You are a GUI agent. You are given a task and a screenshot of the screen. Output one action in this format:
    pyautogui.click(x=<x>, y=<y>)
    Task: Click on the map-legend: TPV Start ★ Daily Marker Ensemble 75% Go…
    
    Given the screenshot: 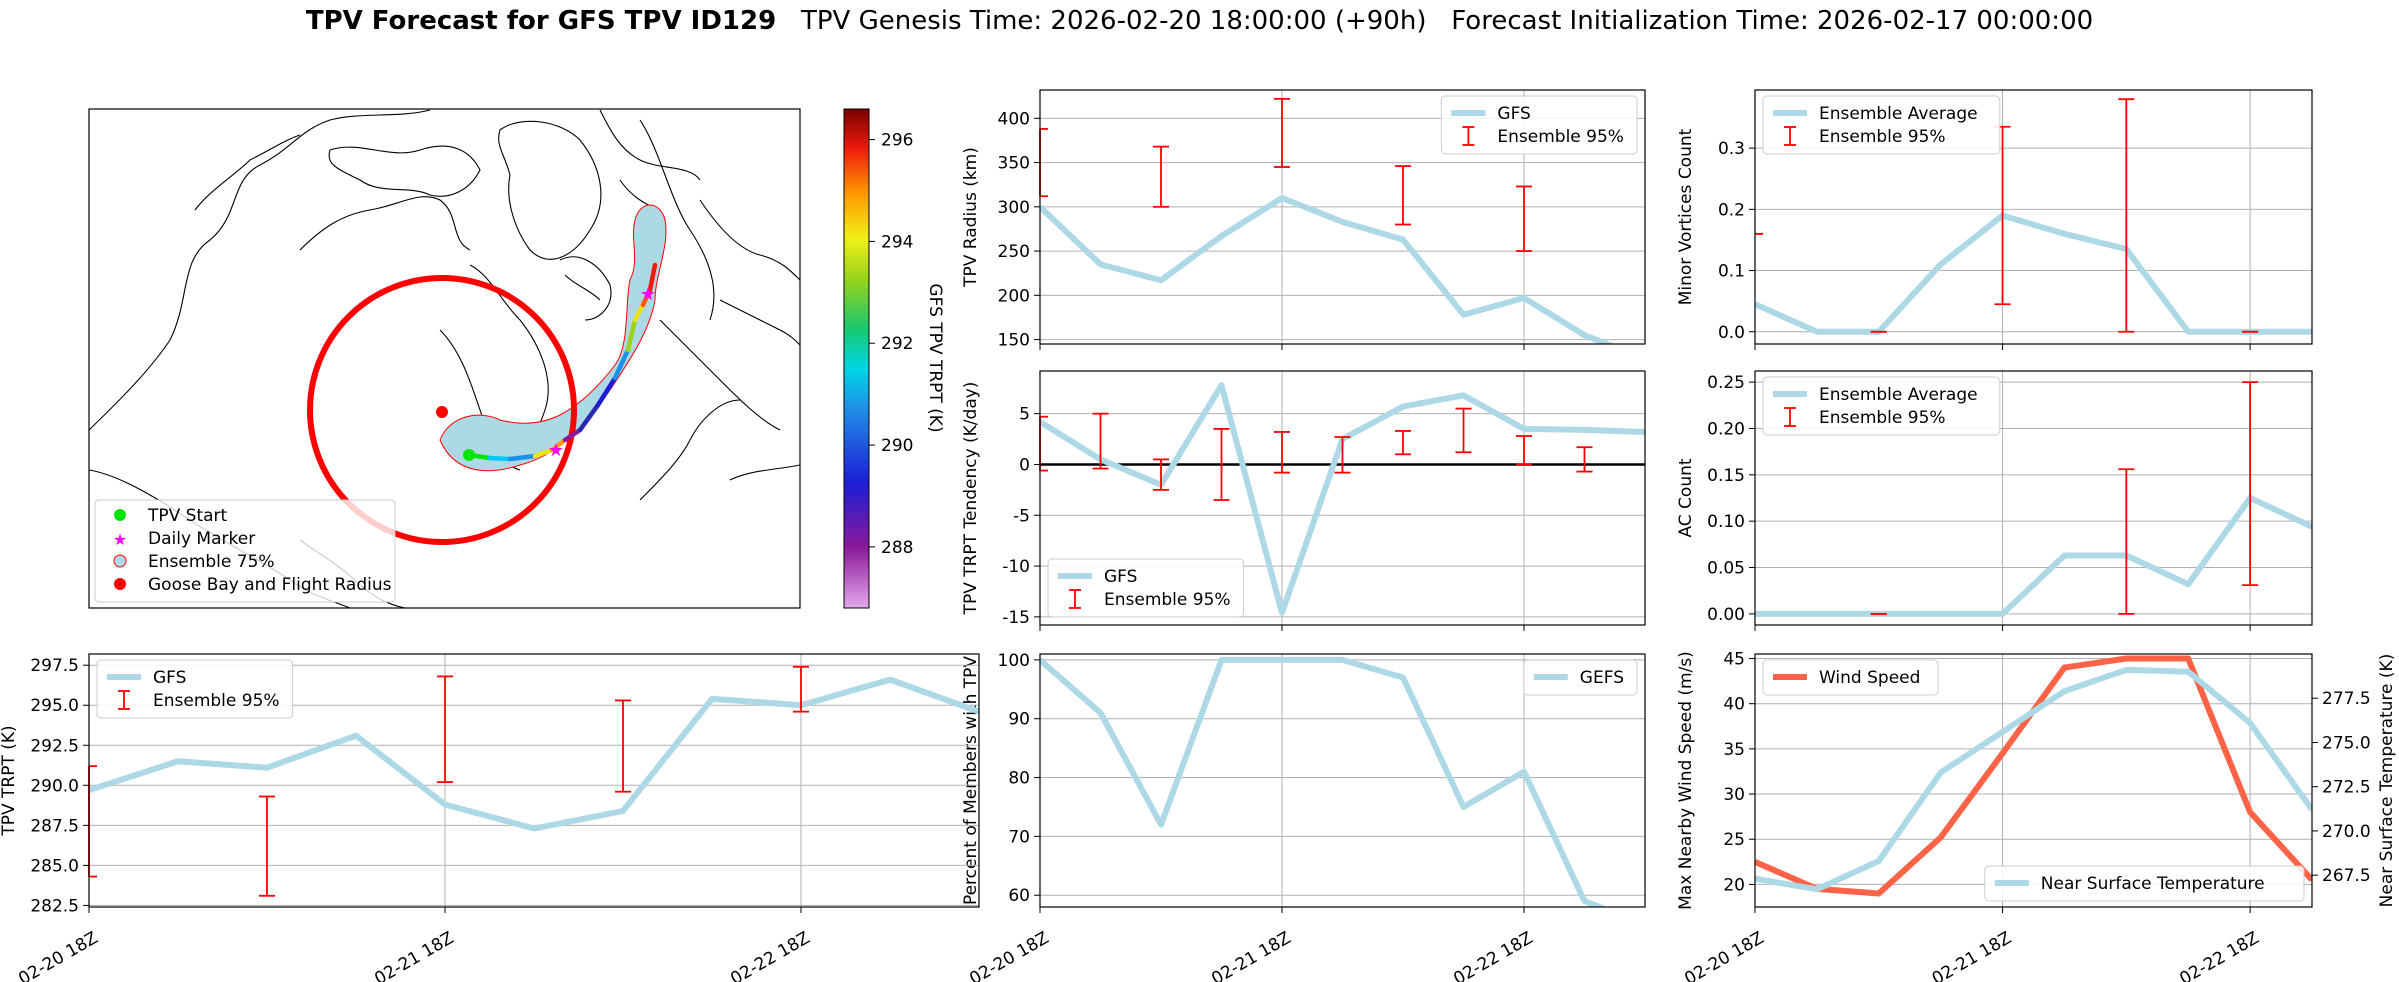 What is the action you would take?
    pyautogui.click(x=245, y=551)
    